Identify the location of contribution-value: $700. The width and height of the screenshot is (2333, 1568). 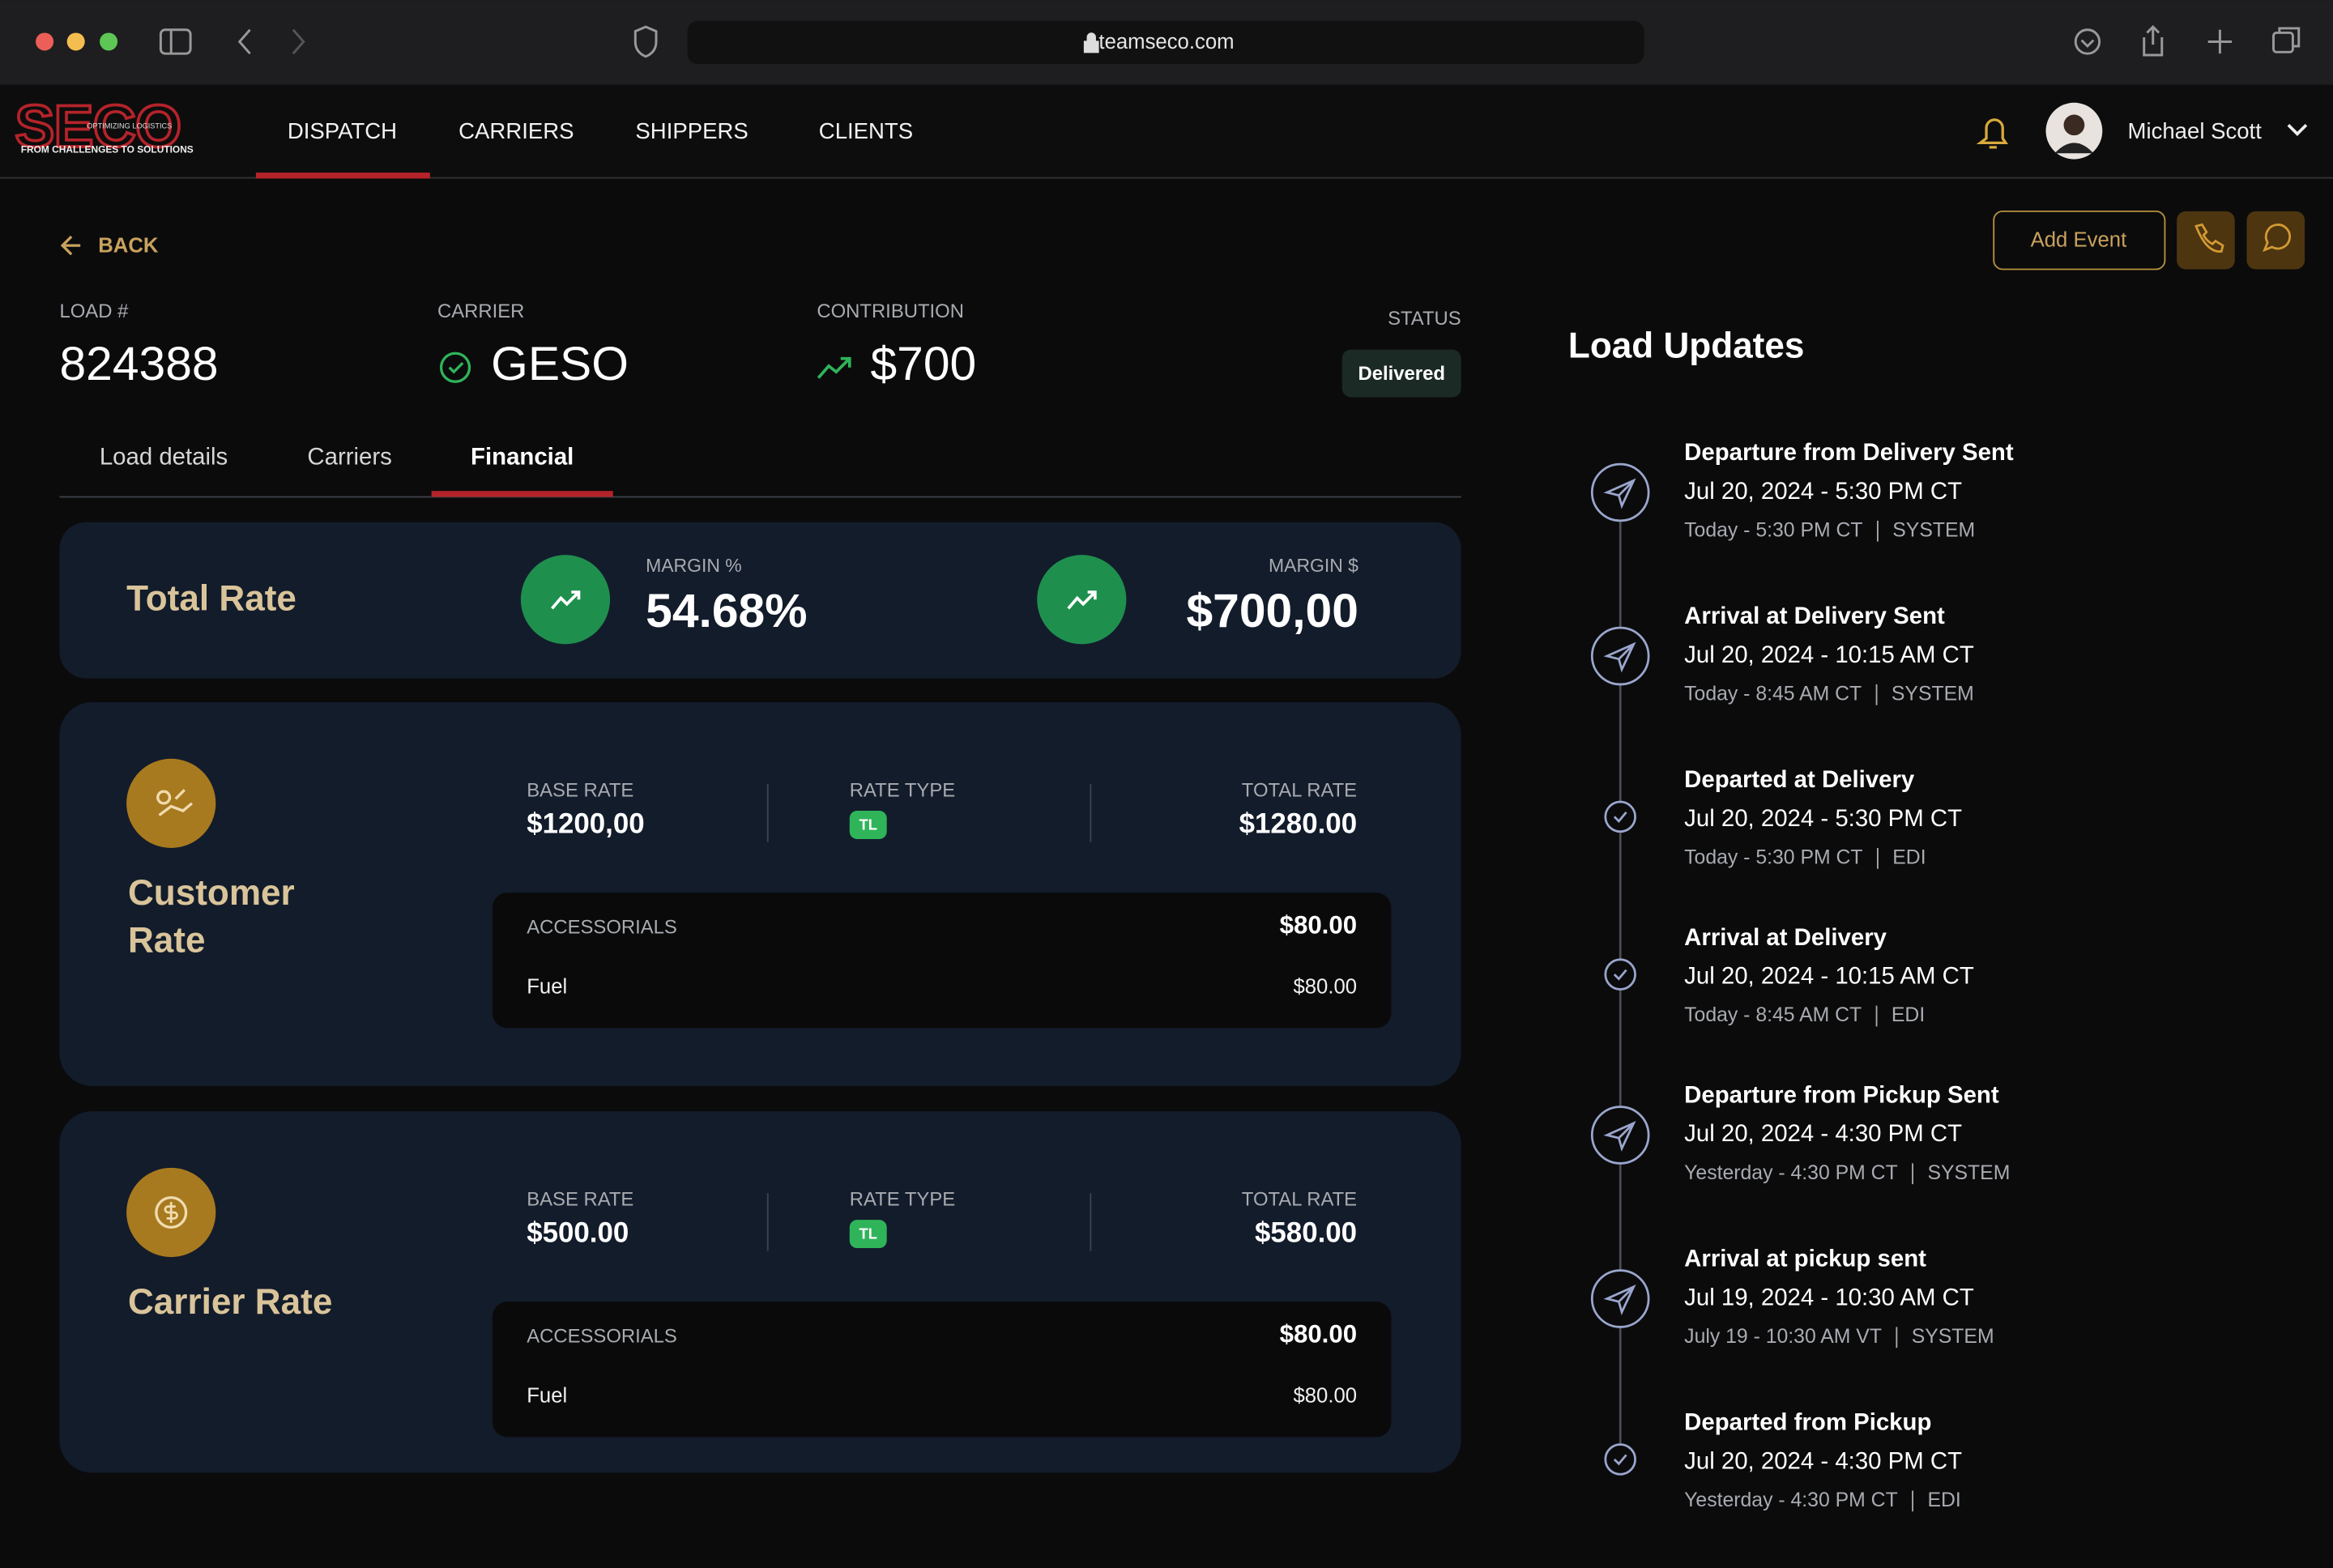
(923, 364).